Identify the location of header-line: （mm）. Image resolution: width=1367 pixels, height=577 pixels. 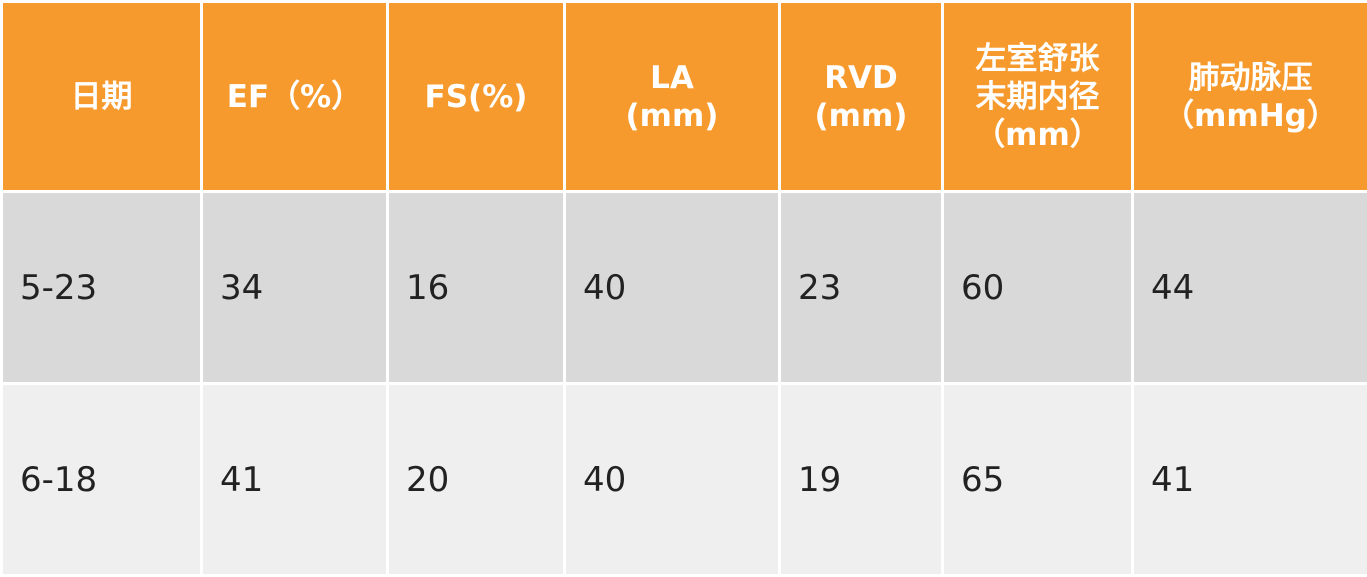
(1037, 135).